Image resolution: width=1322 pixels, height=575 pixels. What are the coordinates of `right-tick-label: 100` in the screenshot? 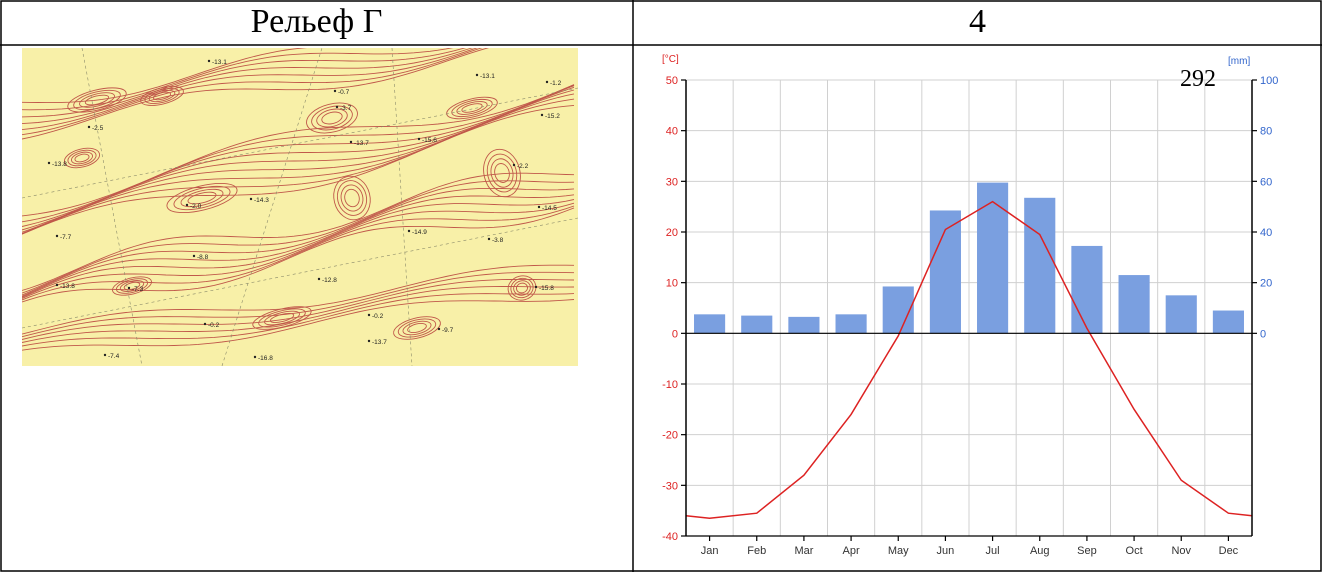 It's located at (1269, 81).